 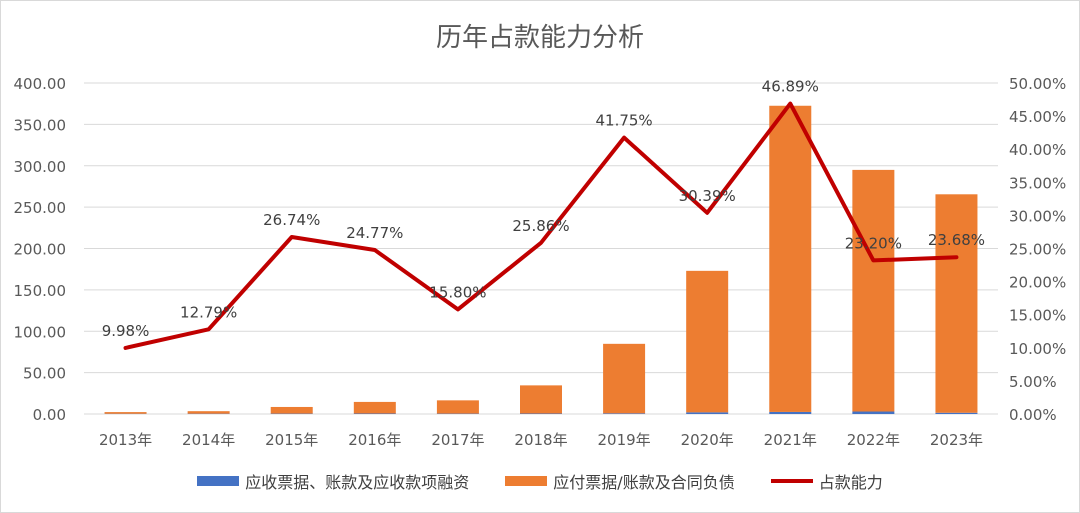 I want to click on legend-item-payables: 应付票据/账款及合同负债, so click(x=620, y=481).